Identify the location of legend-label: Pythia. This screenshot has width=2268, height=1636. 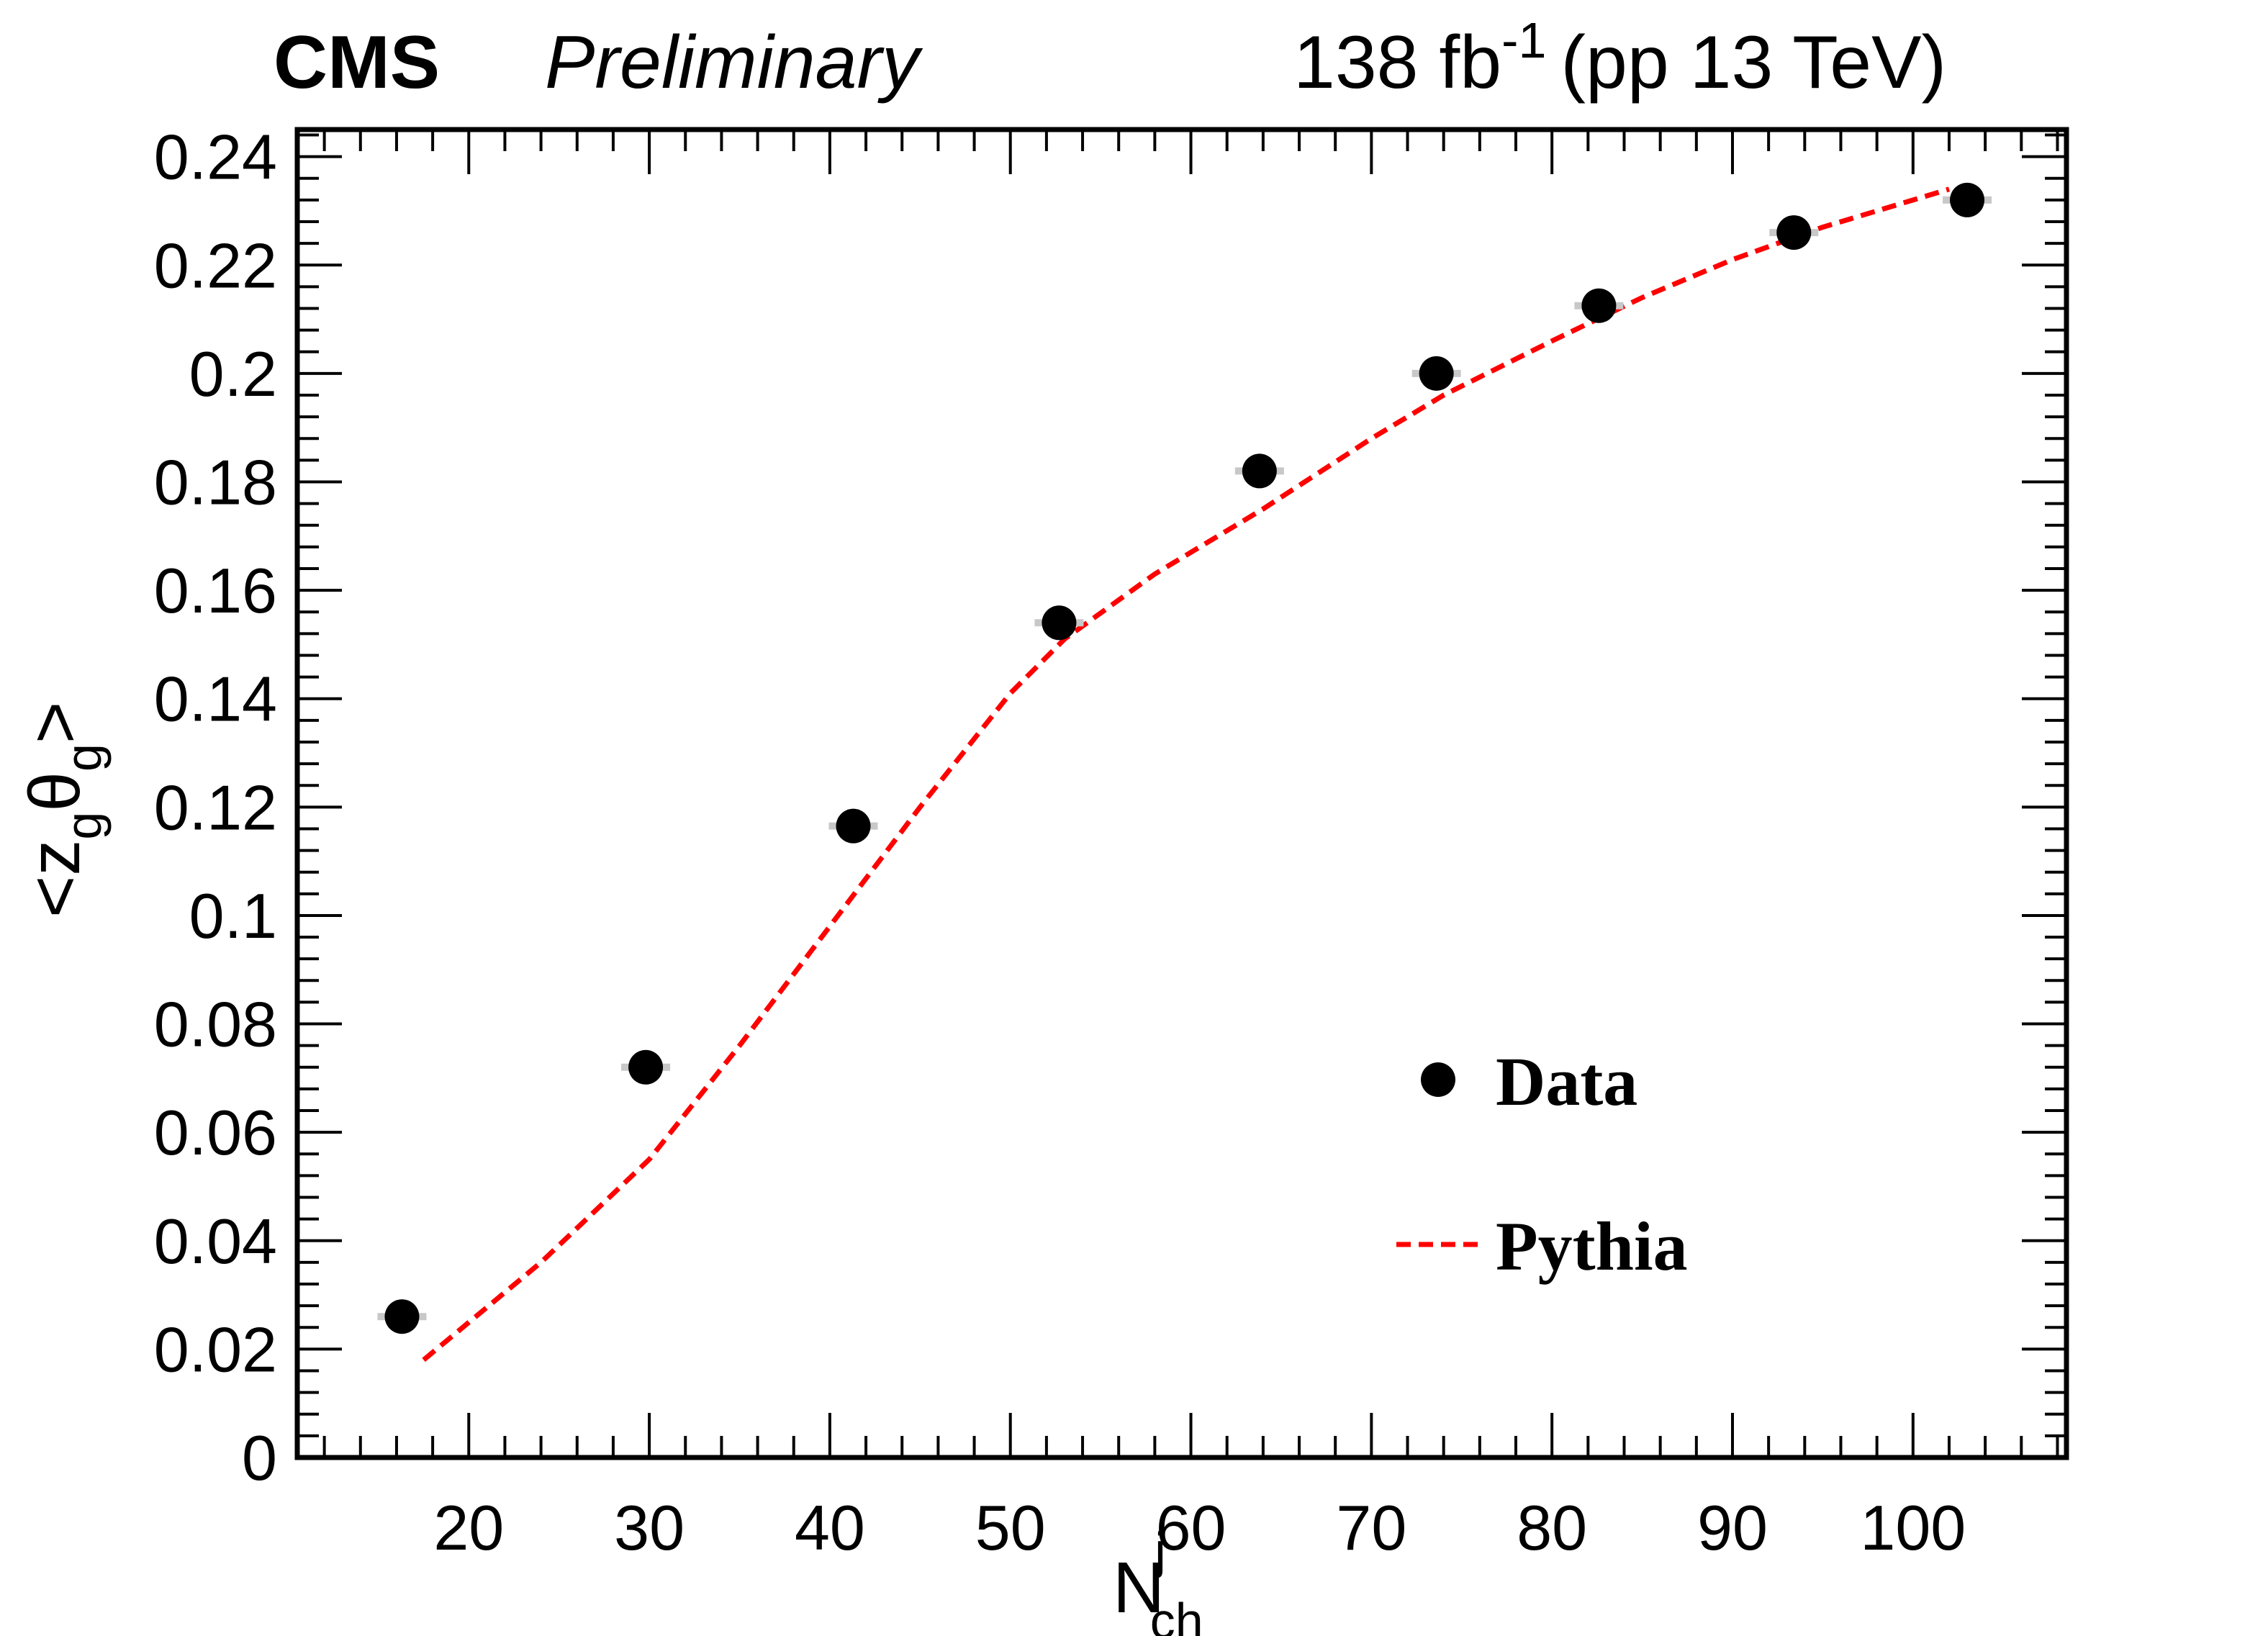
(1592, 1246).